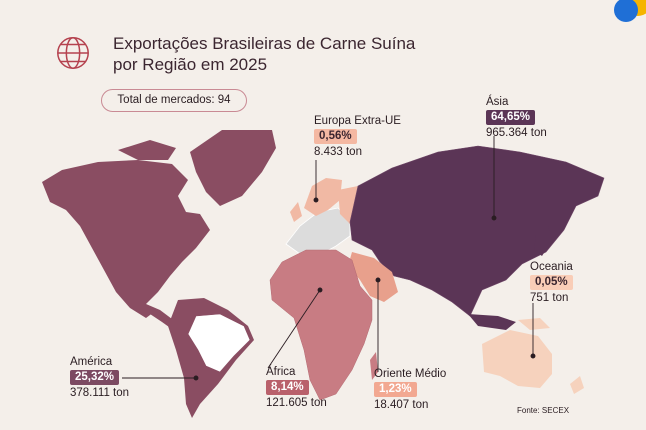 The image size is (646, 430). I want to click on leader-line-africa, so click(294, 329).